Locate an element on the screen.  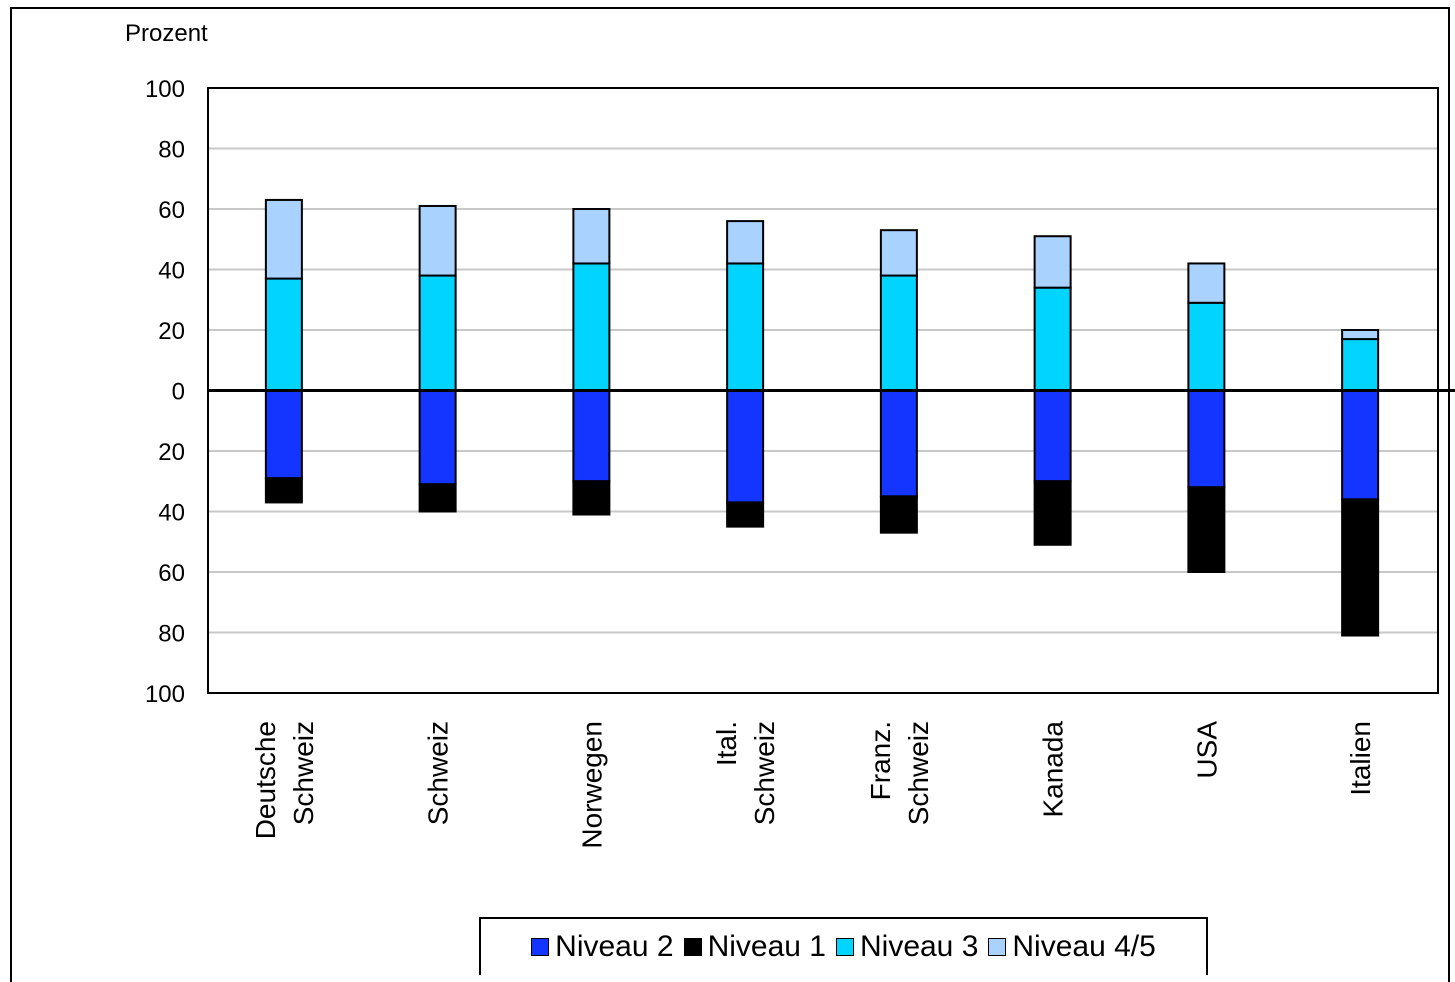
legend-item: Niveau 1 is located at coordinates (755, 947).